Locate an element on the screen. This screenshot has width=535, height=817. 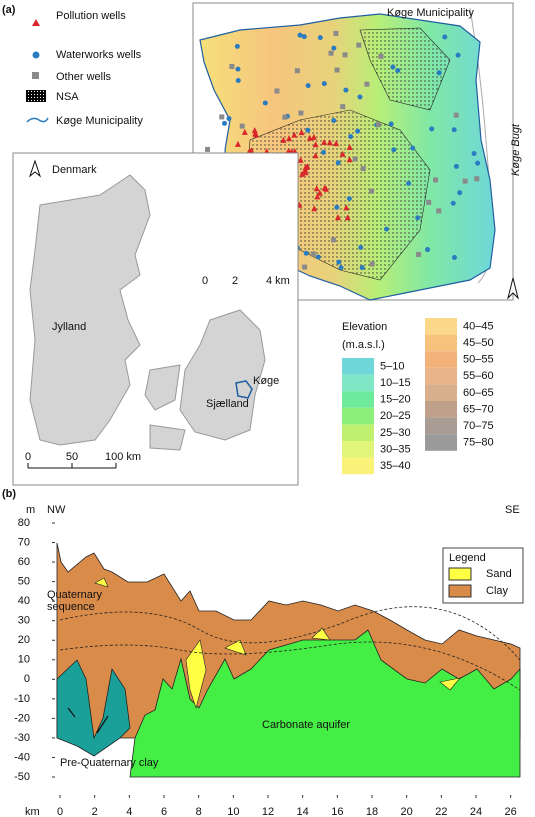
label: Køge Municipality is located at coordinates (99, 121).